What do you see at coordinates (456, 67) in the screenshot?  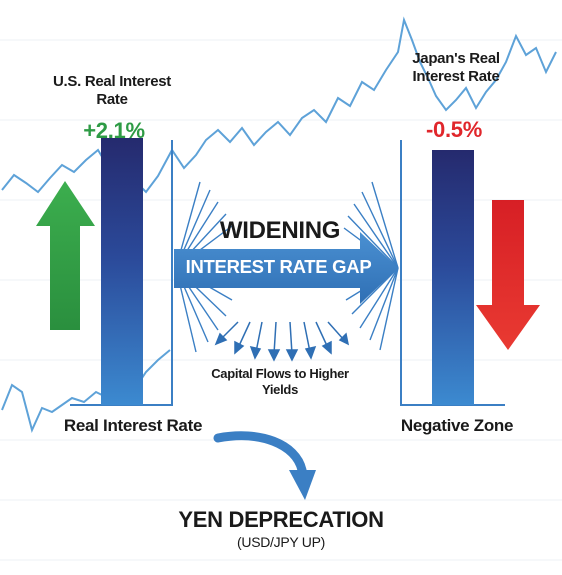 I see `japan-rate-label: Japan's Real Interest Rate` at bounding box center [456, 67].